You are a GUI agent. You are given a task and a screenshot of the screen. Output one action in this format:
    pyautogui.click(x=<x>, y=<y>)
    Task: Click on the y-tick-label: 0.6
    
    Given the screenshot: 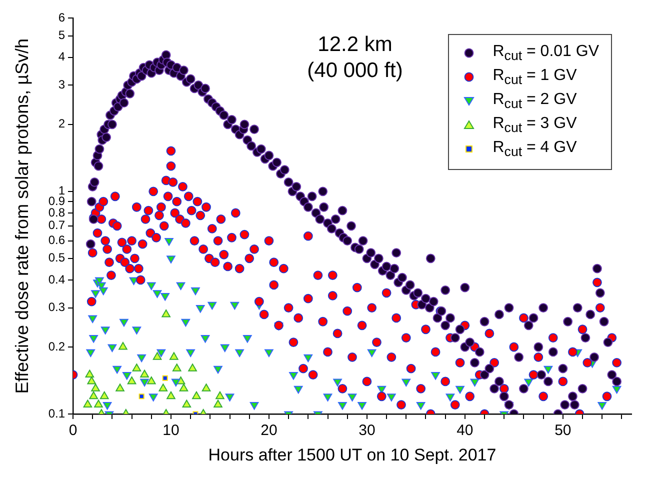 What is the action you would take?
    pyautogui.click(x=57, y=240)
    